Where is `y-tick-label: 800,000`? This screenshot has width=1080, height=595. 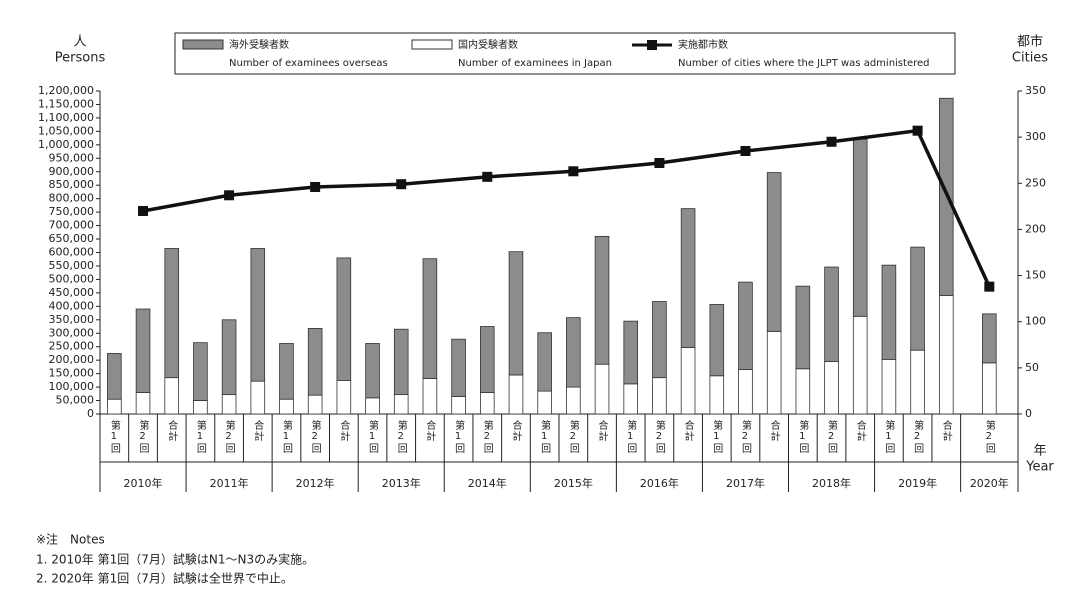 y-tick-label: 800,000 is located at coordinates (72, 198).